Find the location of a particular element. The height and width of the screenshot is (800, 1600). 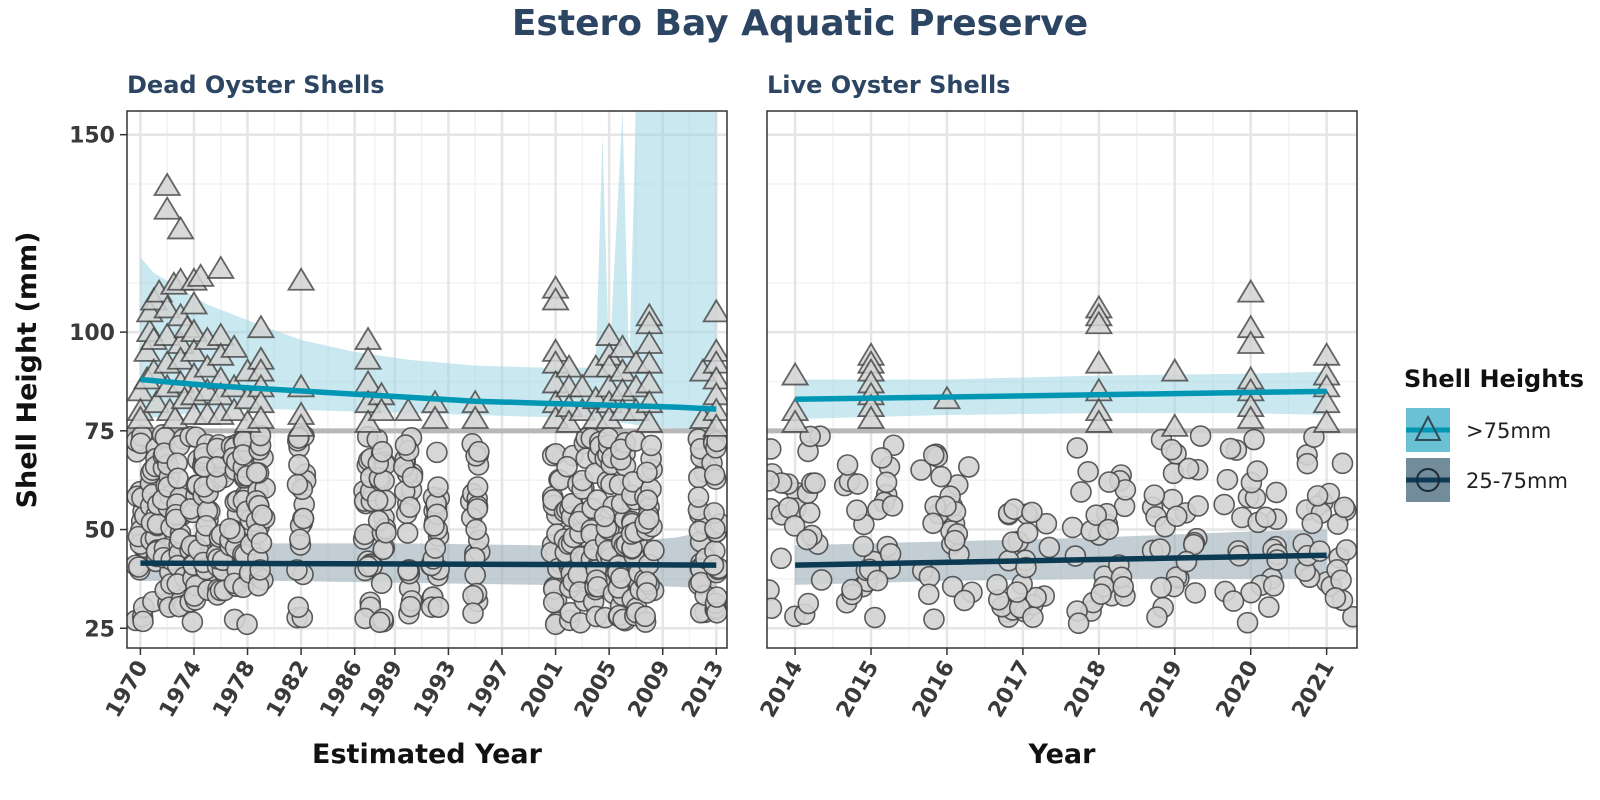

x-tick-label: 2001 is located at coordinates (542, 690).